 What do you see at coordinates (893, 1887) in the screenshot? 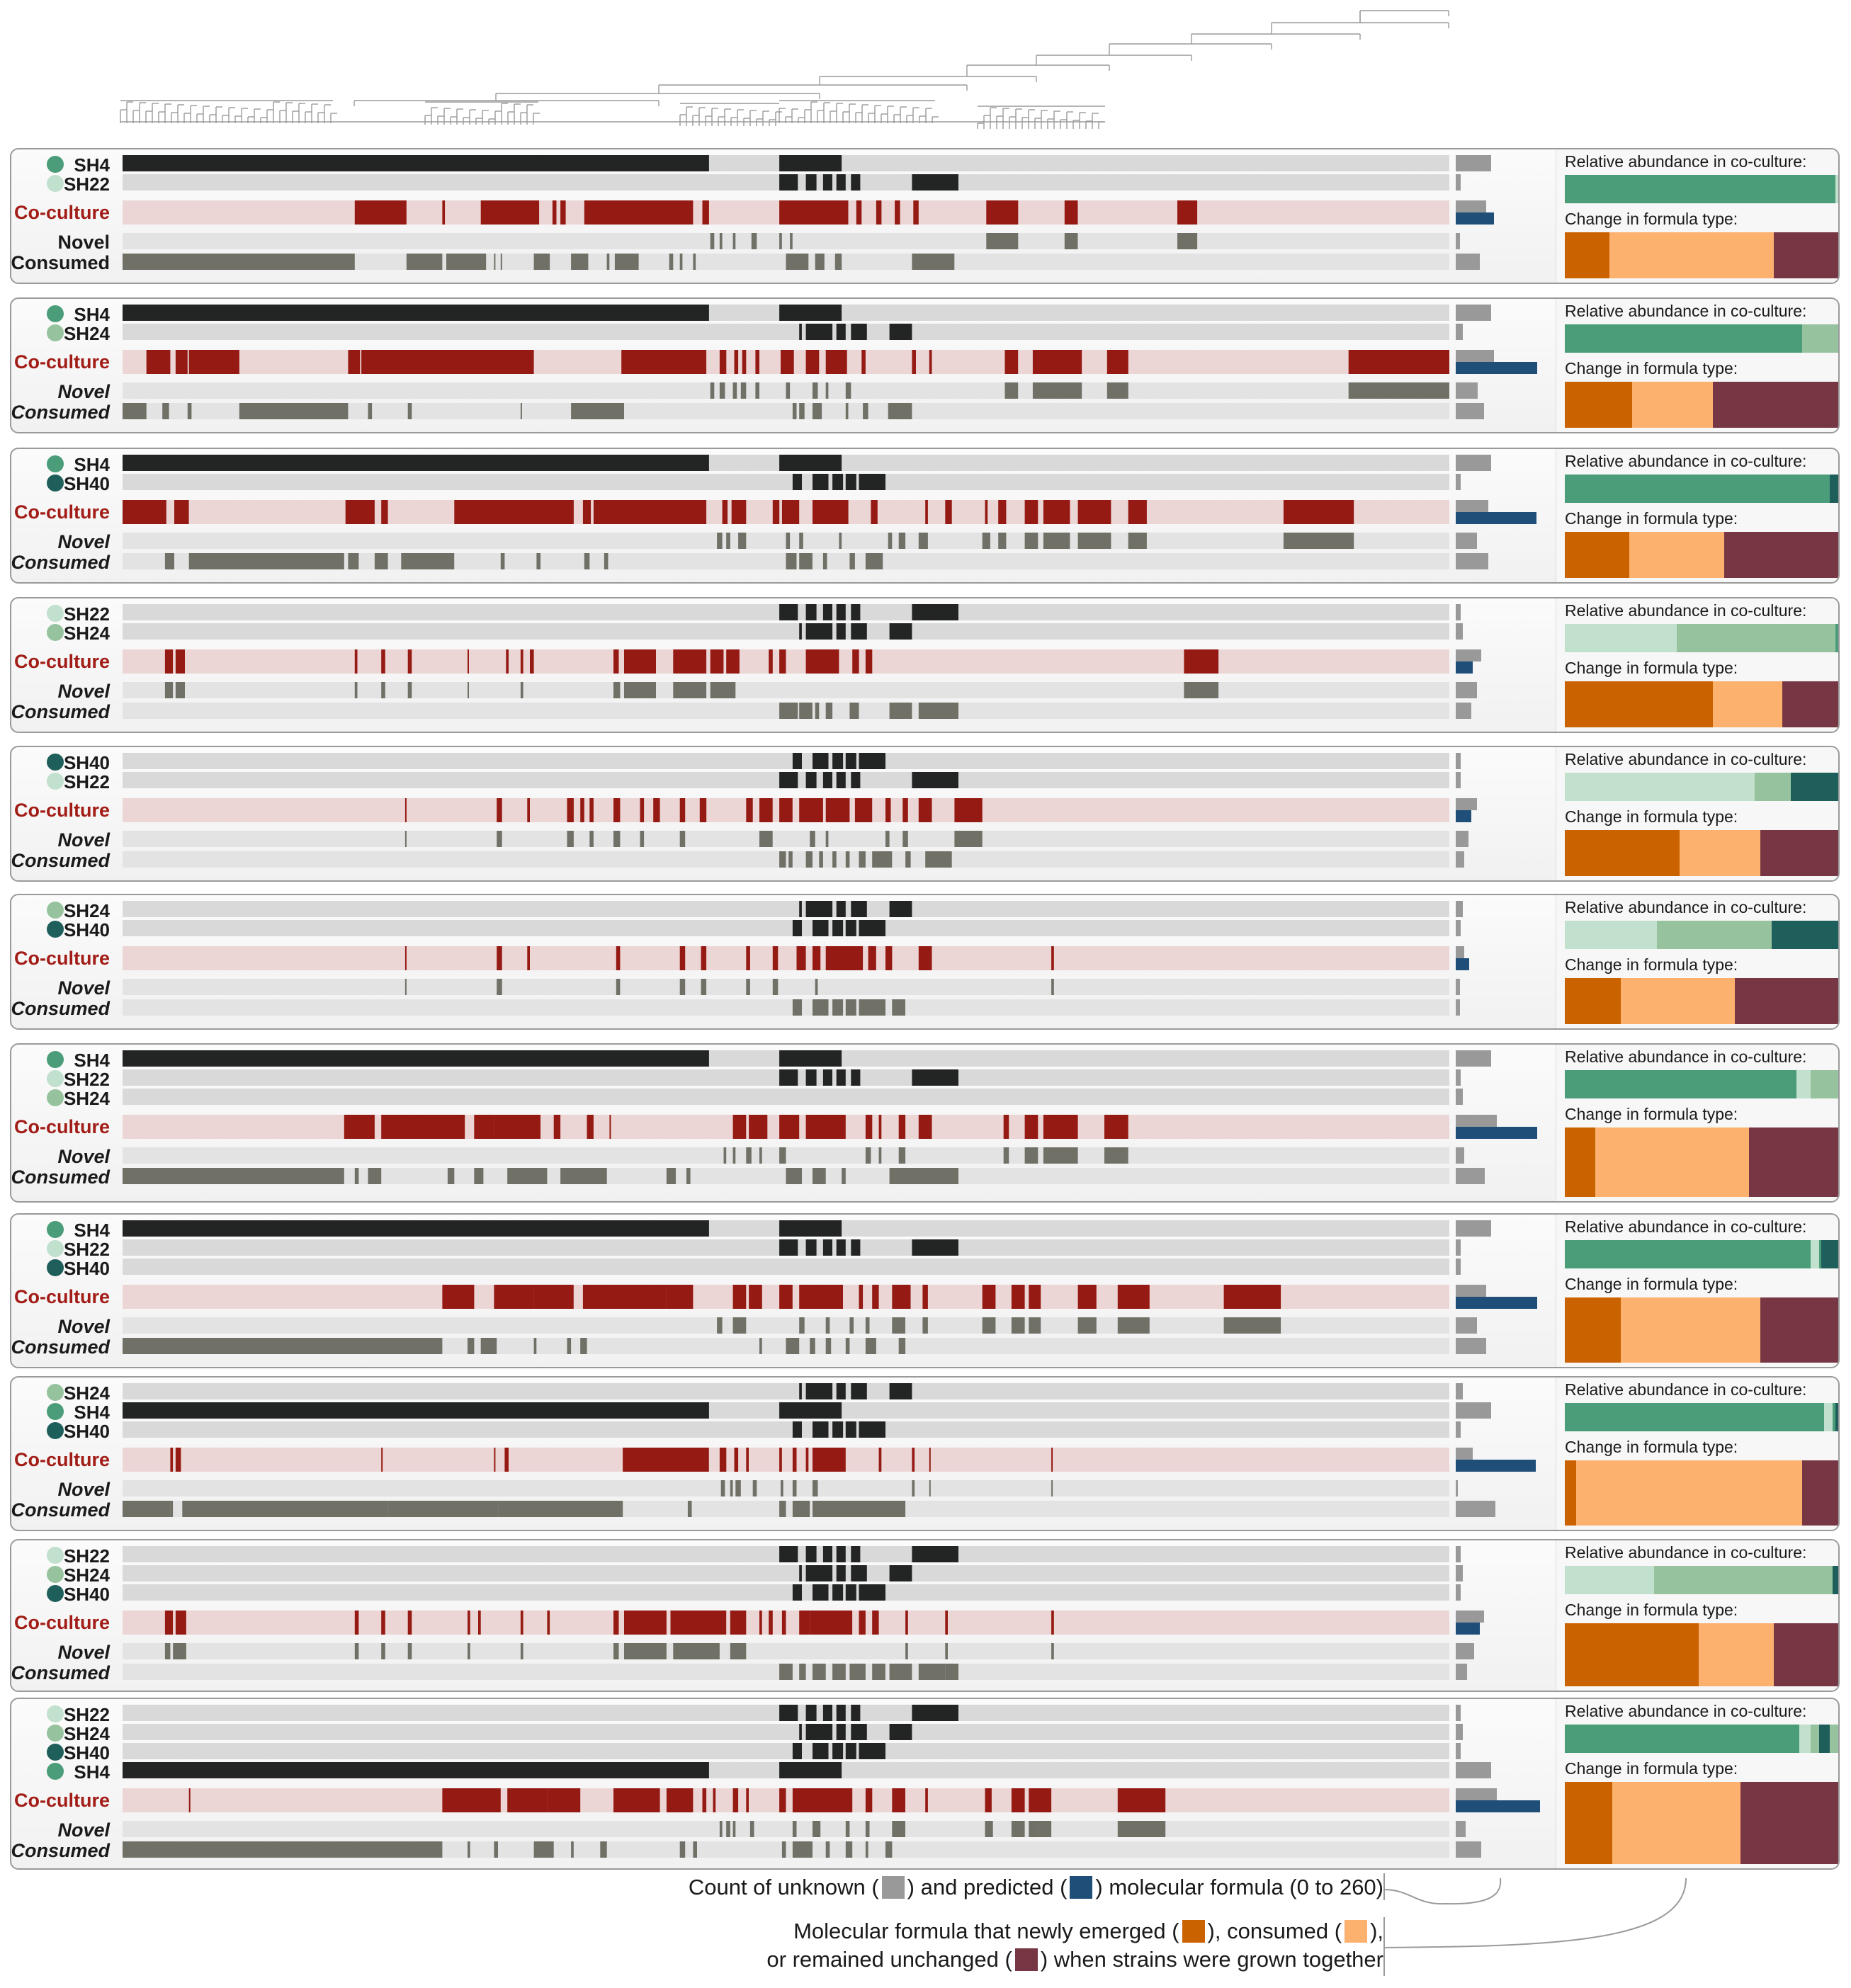
I see `unknown-swatch` at bounding box center [893, 1887].